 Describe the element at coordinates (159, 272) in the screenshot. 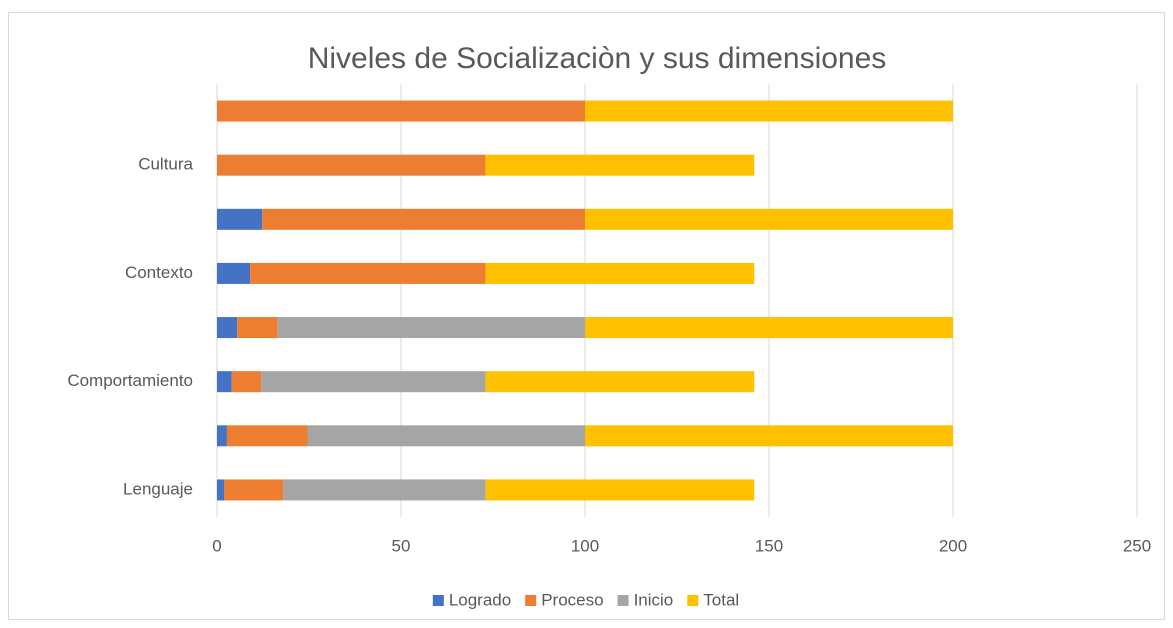

I see `y-tick-label: Contexto` at that location.